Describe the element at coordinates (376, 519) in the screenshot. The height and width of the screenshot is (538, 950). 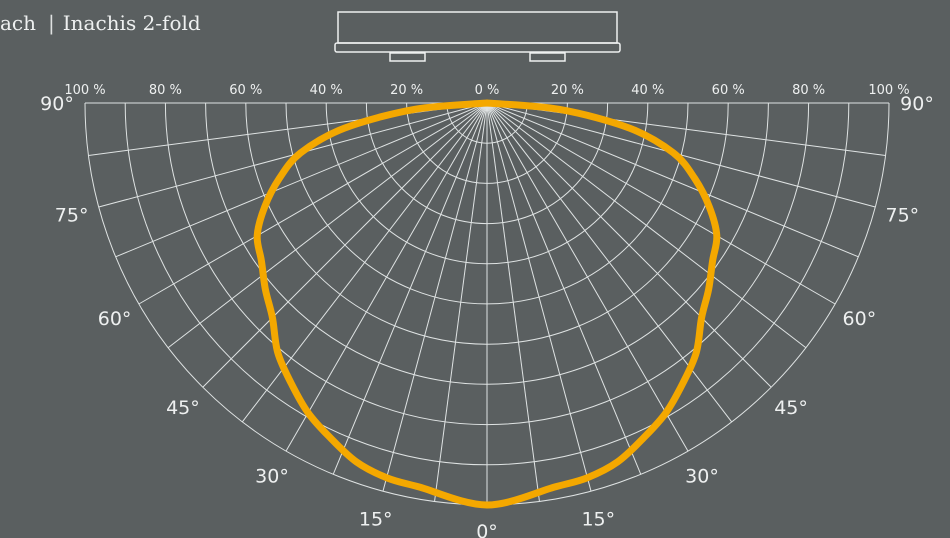
I see `angle-label-left: 15°` at that location.